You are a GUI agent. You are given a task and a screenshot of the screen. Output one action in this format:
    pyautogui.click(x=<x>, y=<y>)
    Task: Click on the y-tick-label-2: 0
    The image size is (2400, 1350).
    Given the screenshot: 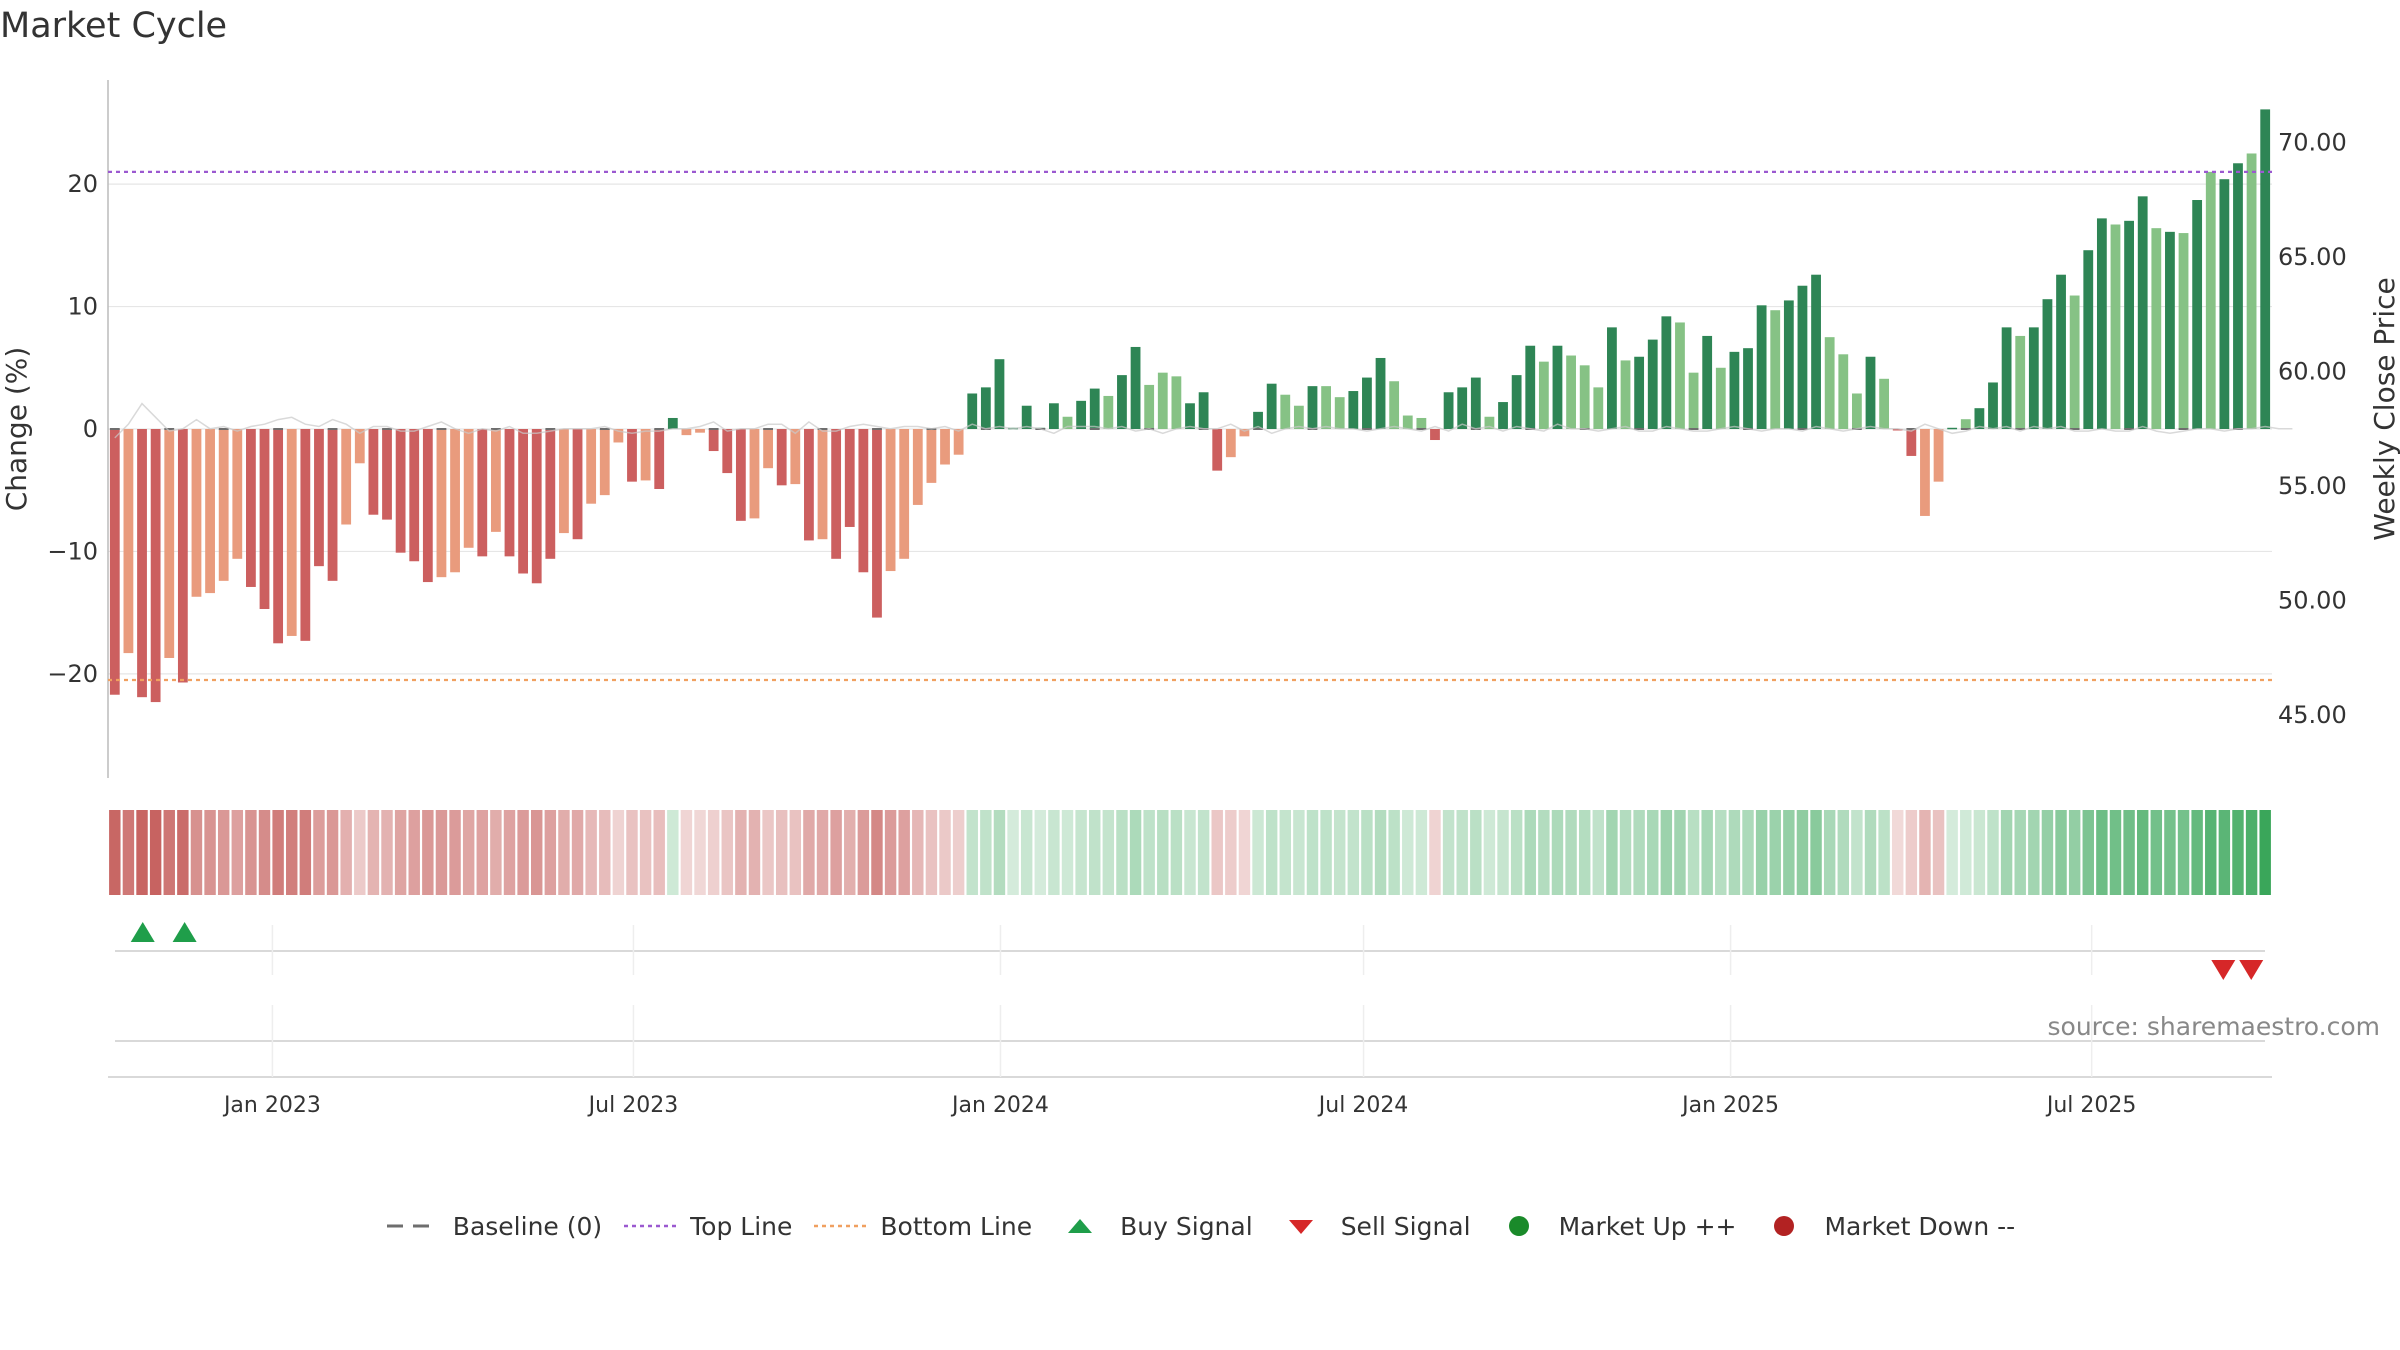 What is the action you would take?
    pyautogui.click(x=90, y=429)
    